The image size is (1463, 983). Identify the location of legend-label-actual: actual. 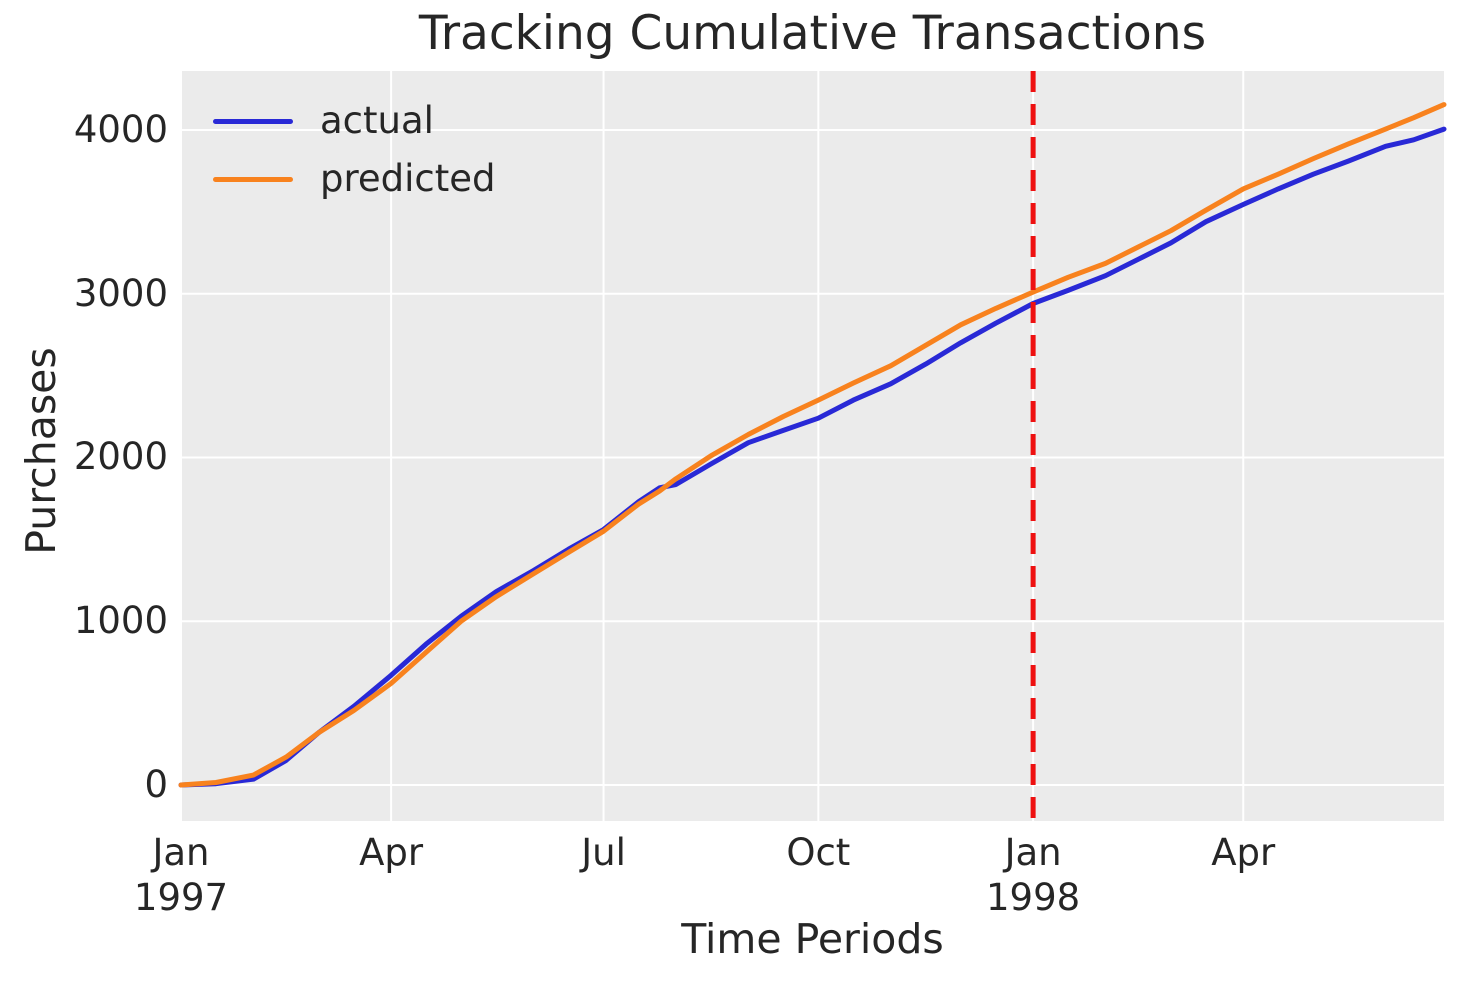
(377, 120).